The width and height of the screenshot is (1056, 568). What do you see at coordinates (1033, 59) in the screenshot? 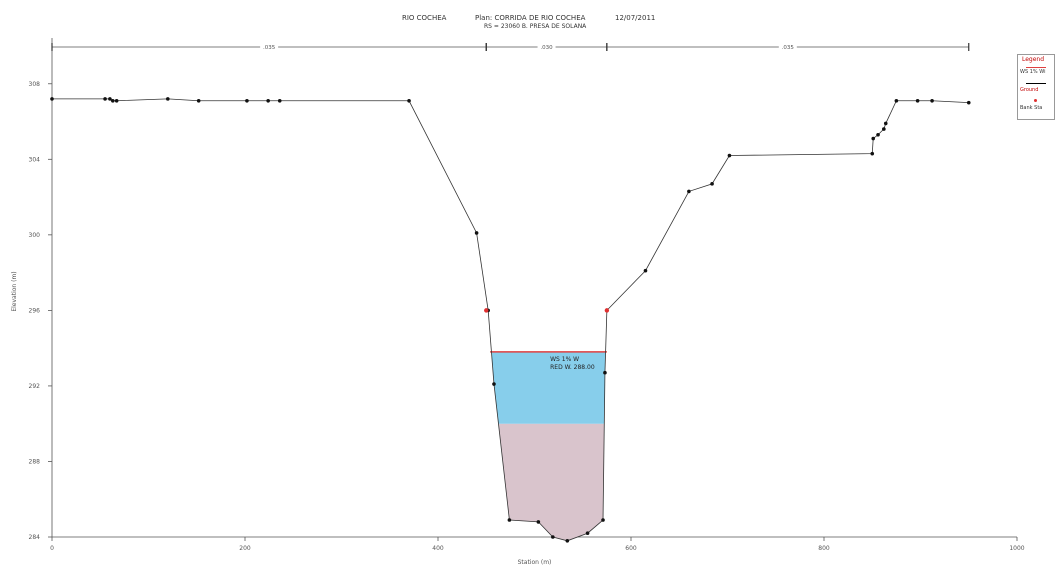
I see `legend-title: Legend` at bounding box center [1033, 59].